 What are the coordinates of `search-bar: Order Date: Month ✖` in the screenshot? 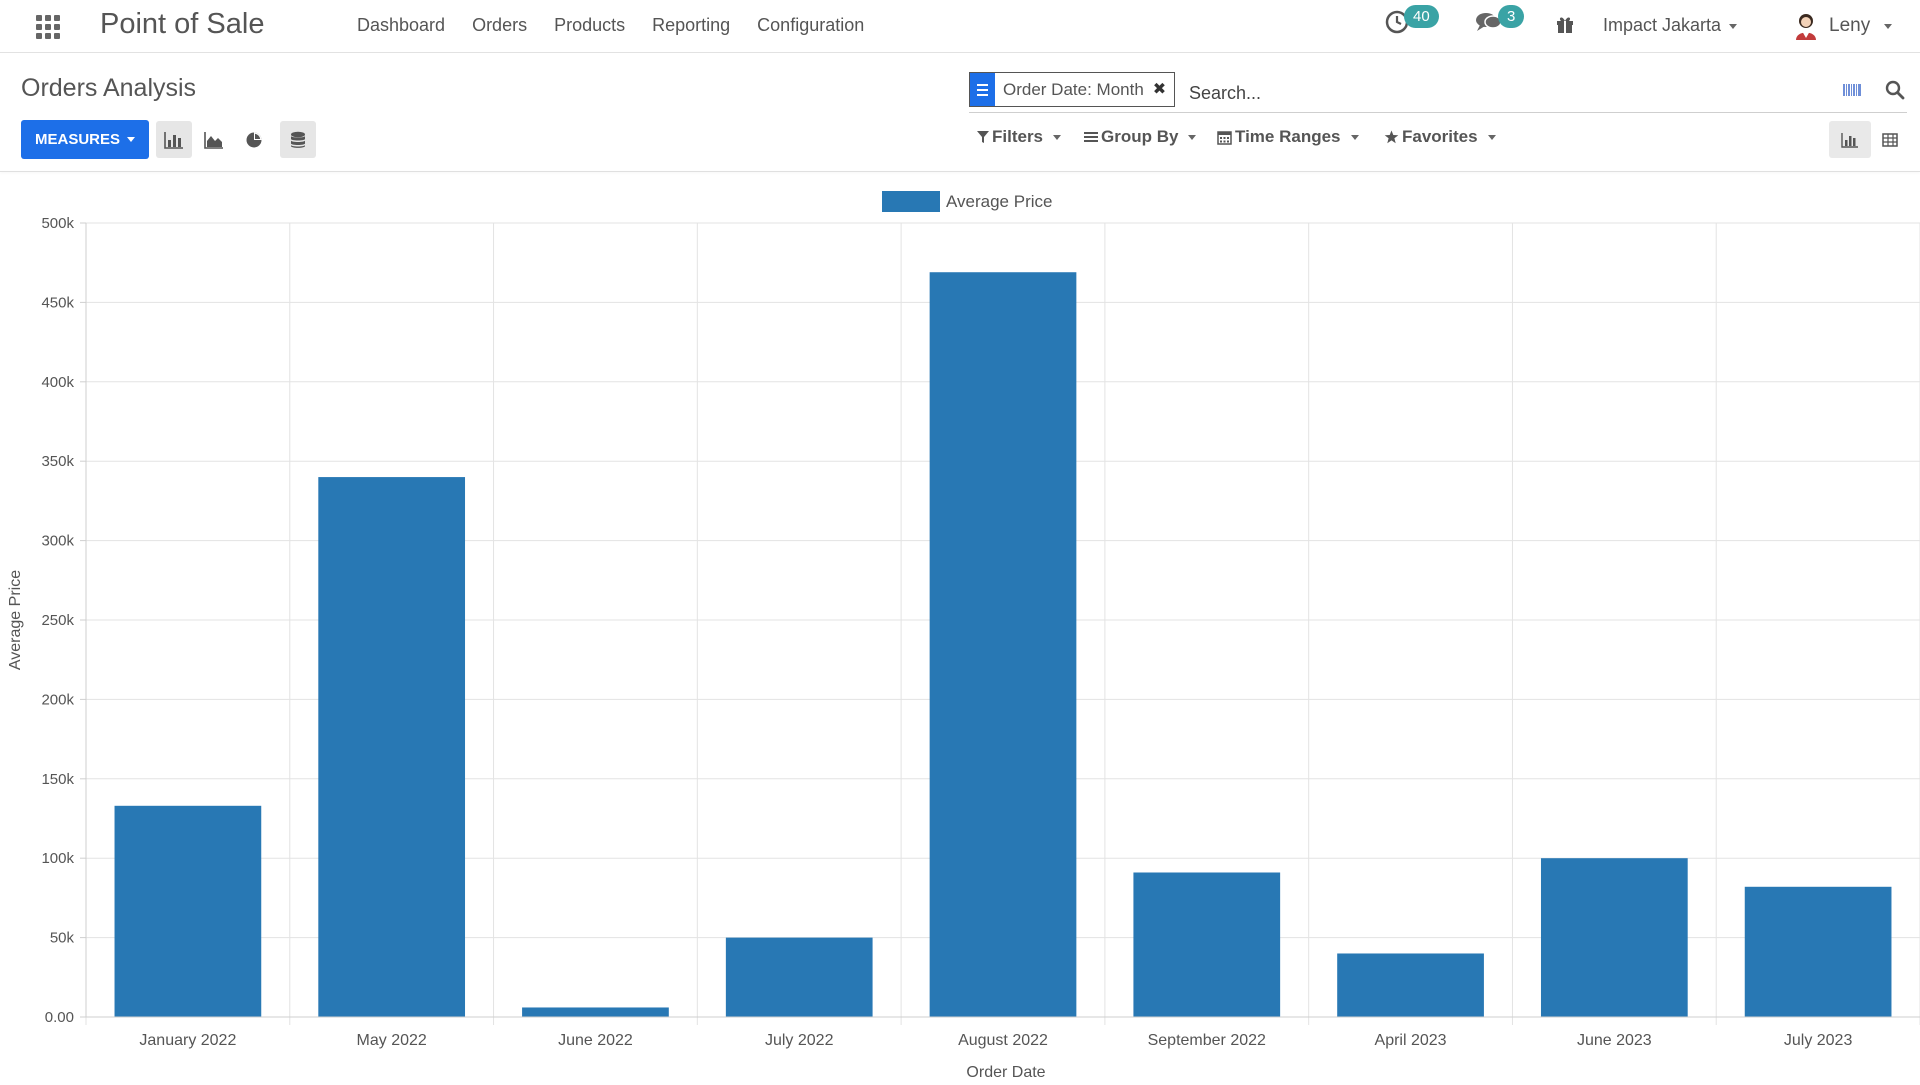 It's located at (1438, 92).